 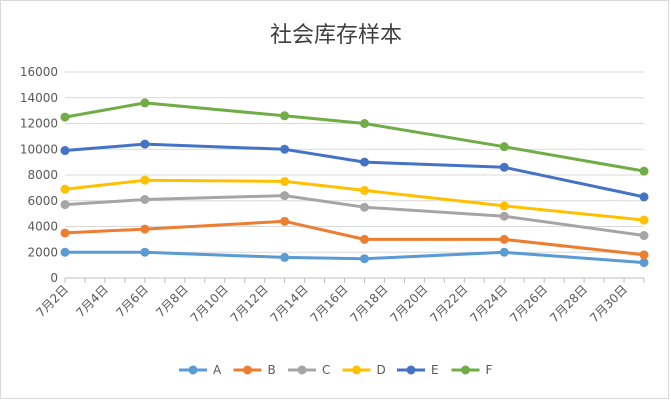 I want to click on legend-item-E: E, so click(x=418, y=370).